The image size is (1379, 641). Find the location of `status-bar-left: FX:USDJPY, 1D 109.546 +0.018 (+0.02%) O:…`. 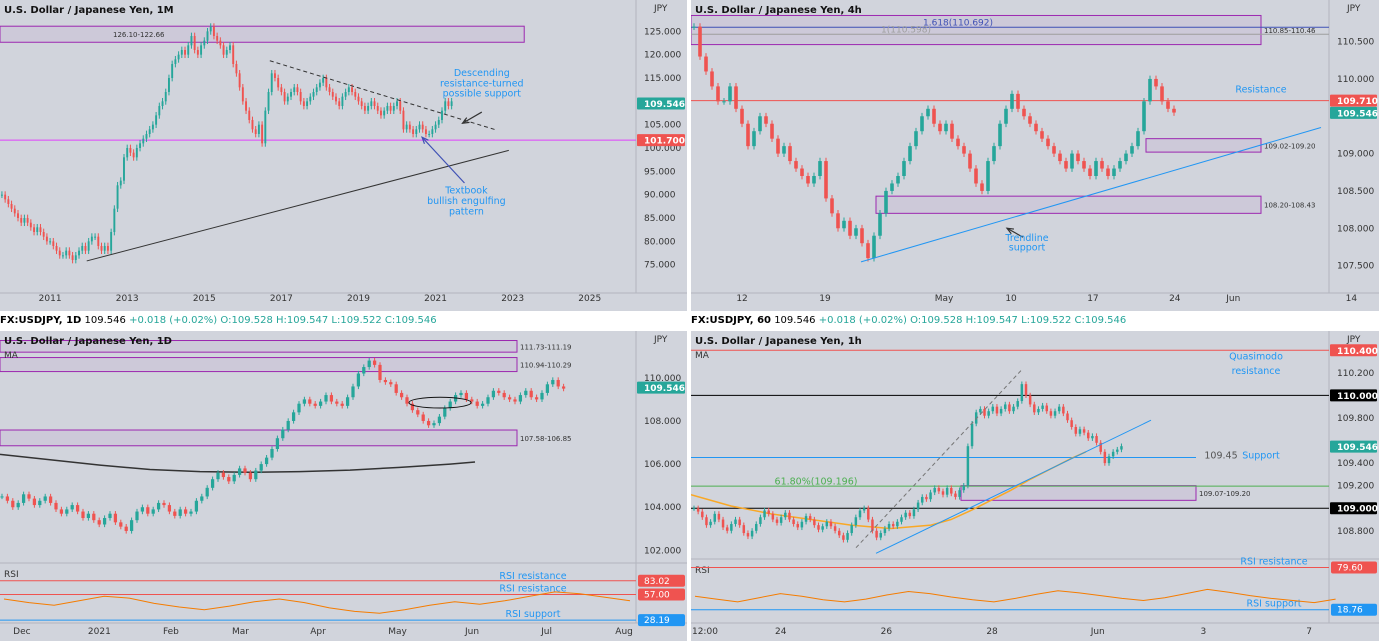

status-bar-left: FX:USDJPY, 1D 109.546 +0.018 (+0.02%) O:… is located at coordinates (343, 321).